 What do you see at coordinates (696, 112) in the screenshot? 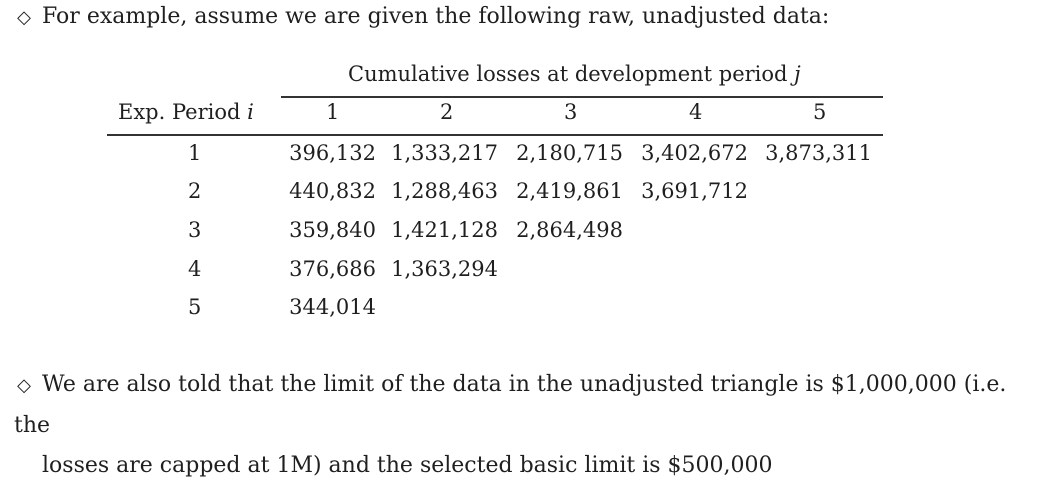
I see `column-header-4: 4` at bounding box center [696, 112].